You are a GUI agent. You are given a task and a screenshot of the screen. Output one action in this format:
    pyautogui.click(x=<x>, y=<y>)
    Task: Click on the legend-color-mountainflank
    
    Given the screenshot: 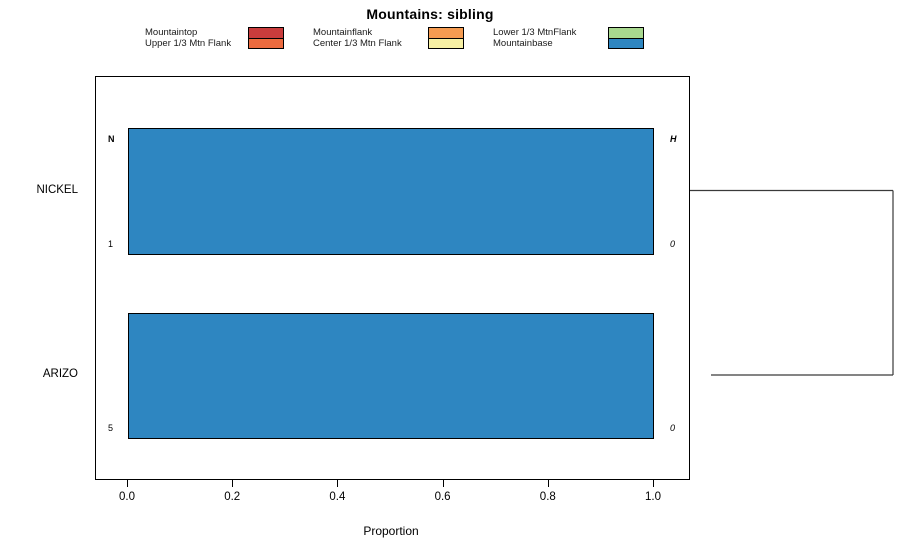 What is the action you would take?
    pyautogui.click(x=446, y=33)
    